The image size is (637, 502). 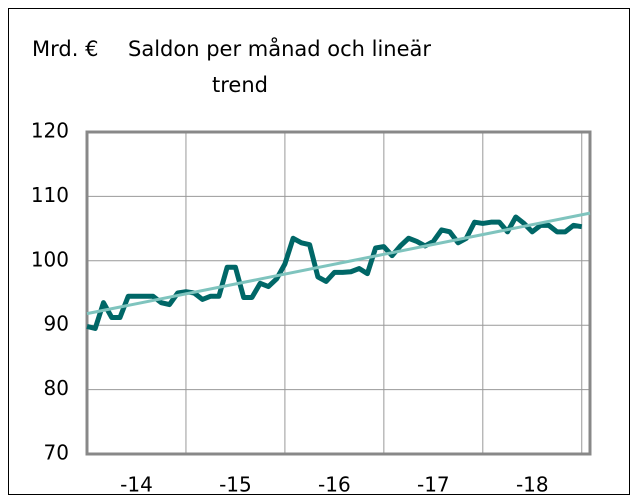 I want to click on x-tick-label: -18, so click(x=532, y=485).